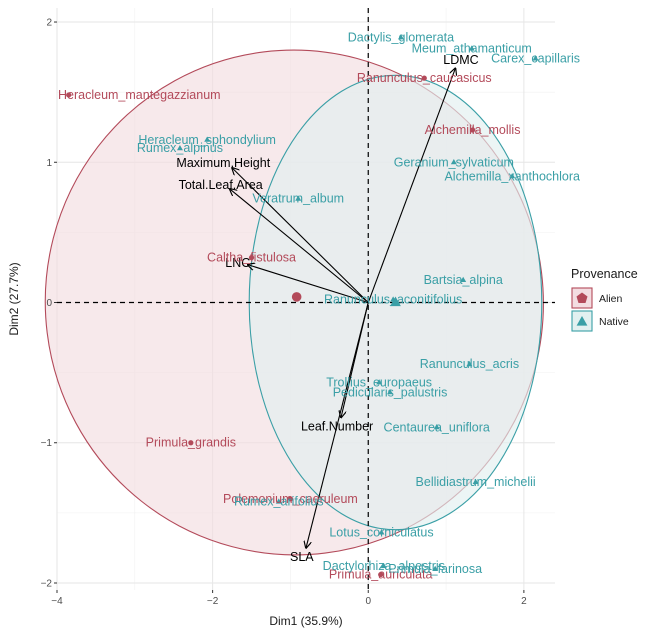  I want to click on point-label-rumex-arifolius: Rumex_arifolius, so click(279, 502).